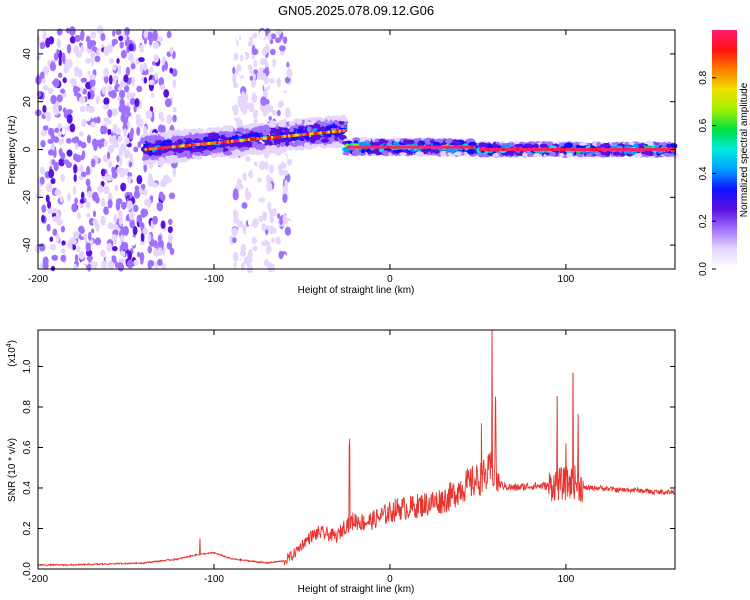 Image resolution: width=750 pixels, height=600 pixels. Describe the element at coordinates (27, 54) in the screenshot. I see `y-tick-label: 40` at that location.